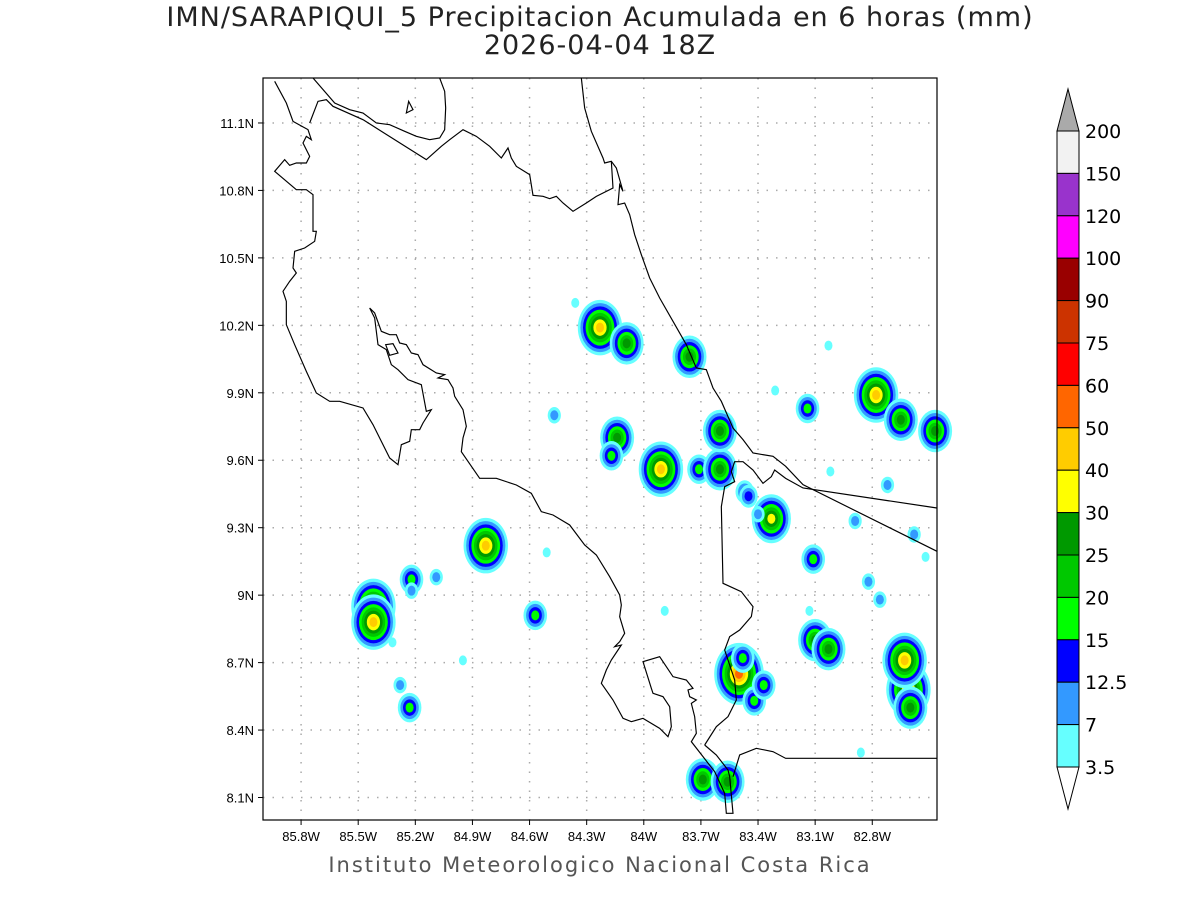  I want to click on colorbar-label: 200, so click(1103, 132).